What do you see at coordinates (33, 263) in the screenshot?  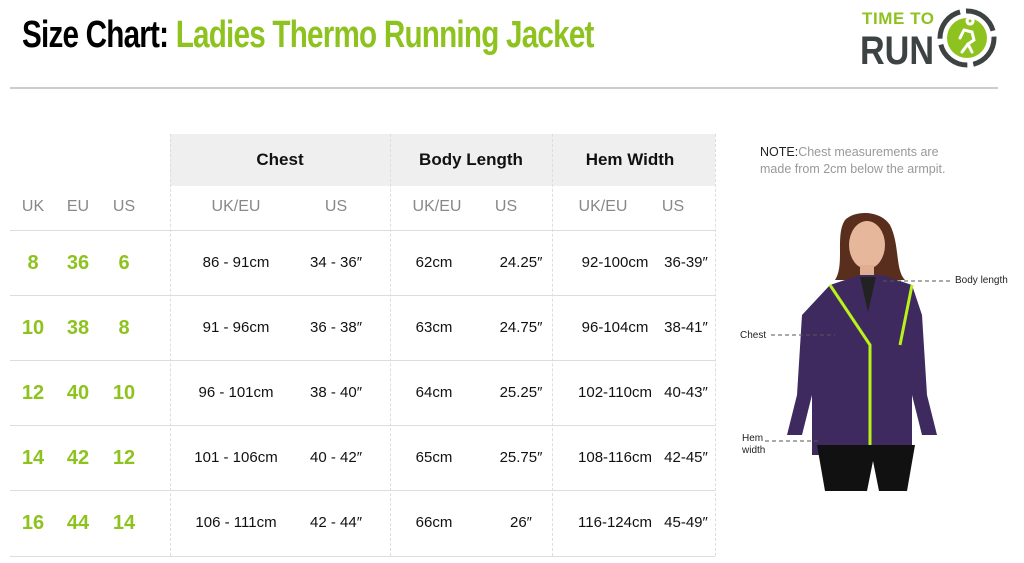 I see `cell-uk: 8` at bounding box center [33, 263].